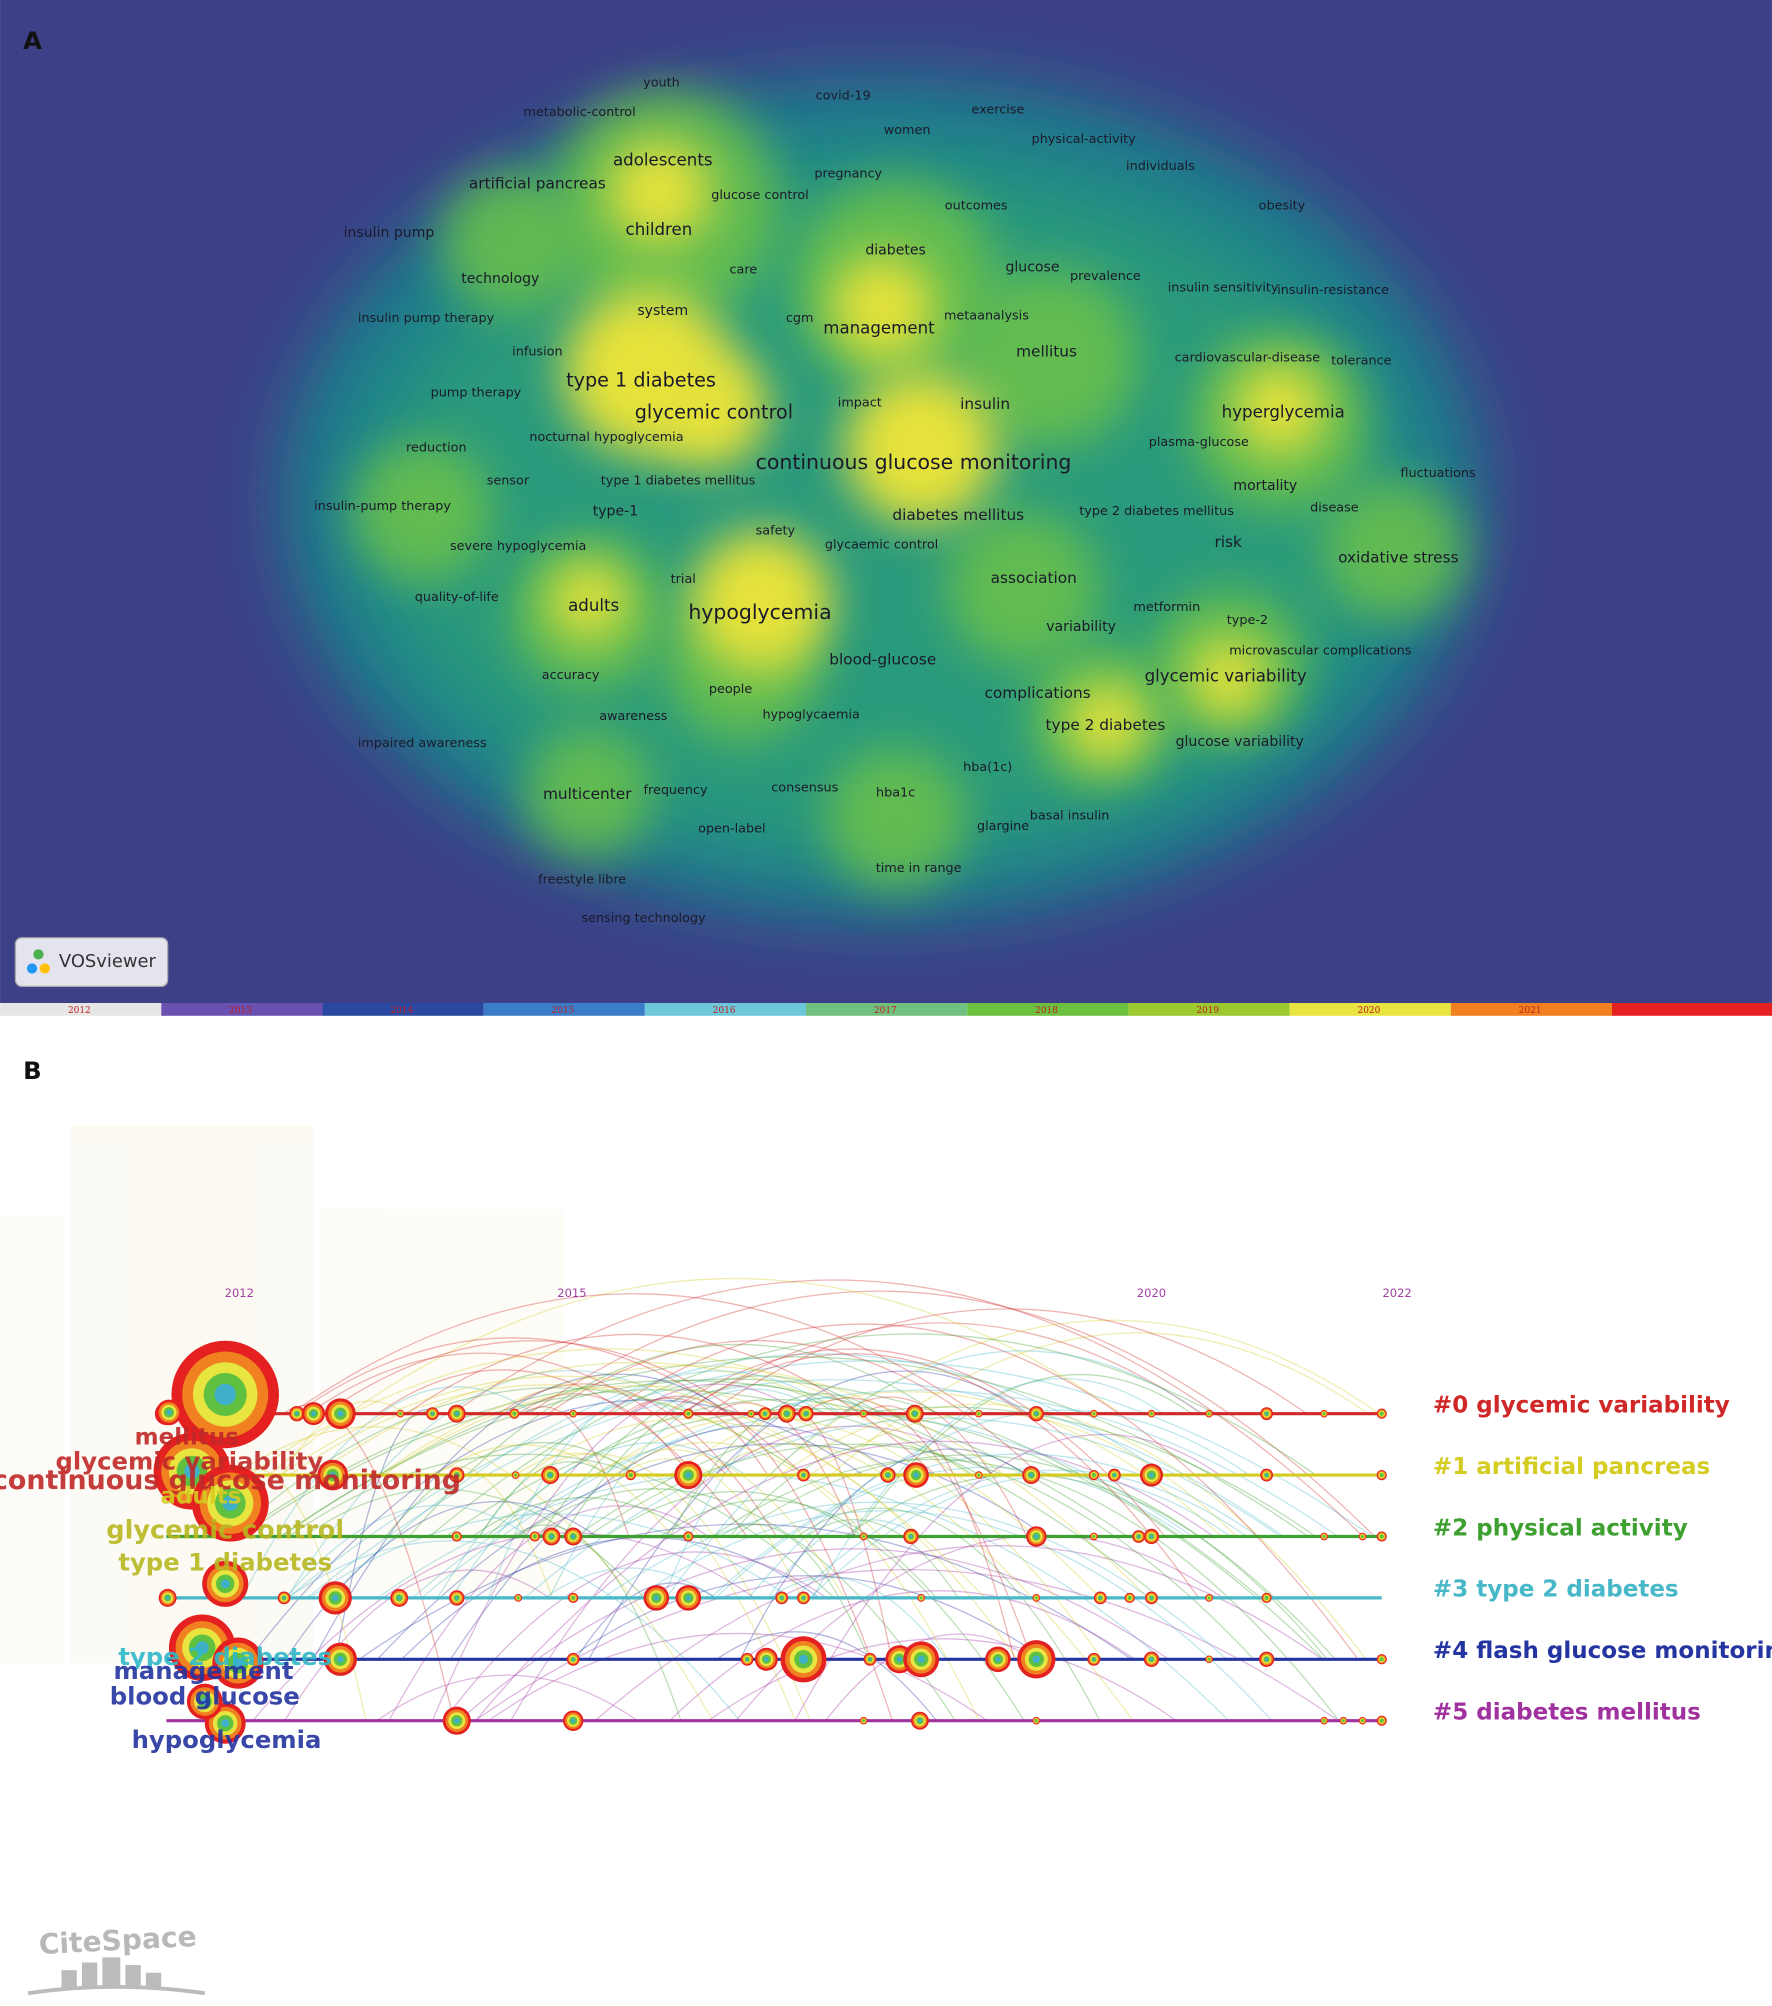 This screenshot has width=1772, height=2006. Describe the element at coordinates (800, 318) in the screenshot. I see `term-label: cgm` at that location.